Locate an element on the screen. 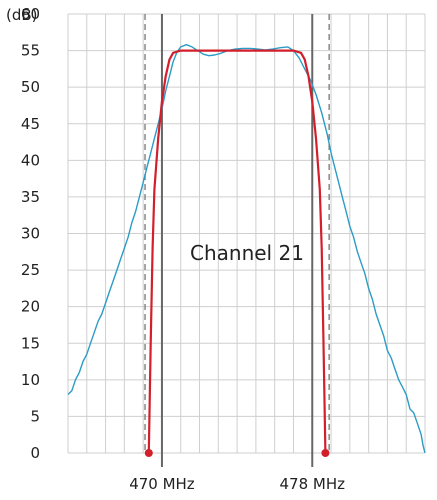  y-tick-label: 35 is located at coordinates (30, 197).